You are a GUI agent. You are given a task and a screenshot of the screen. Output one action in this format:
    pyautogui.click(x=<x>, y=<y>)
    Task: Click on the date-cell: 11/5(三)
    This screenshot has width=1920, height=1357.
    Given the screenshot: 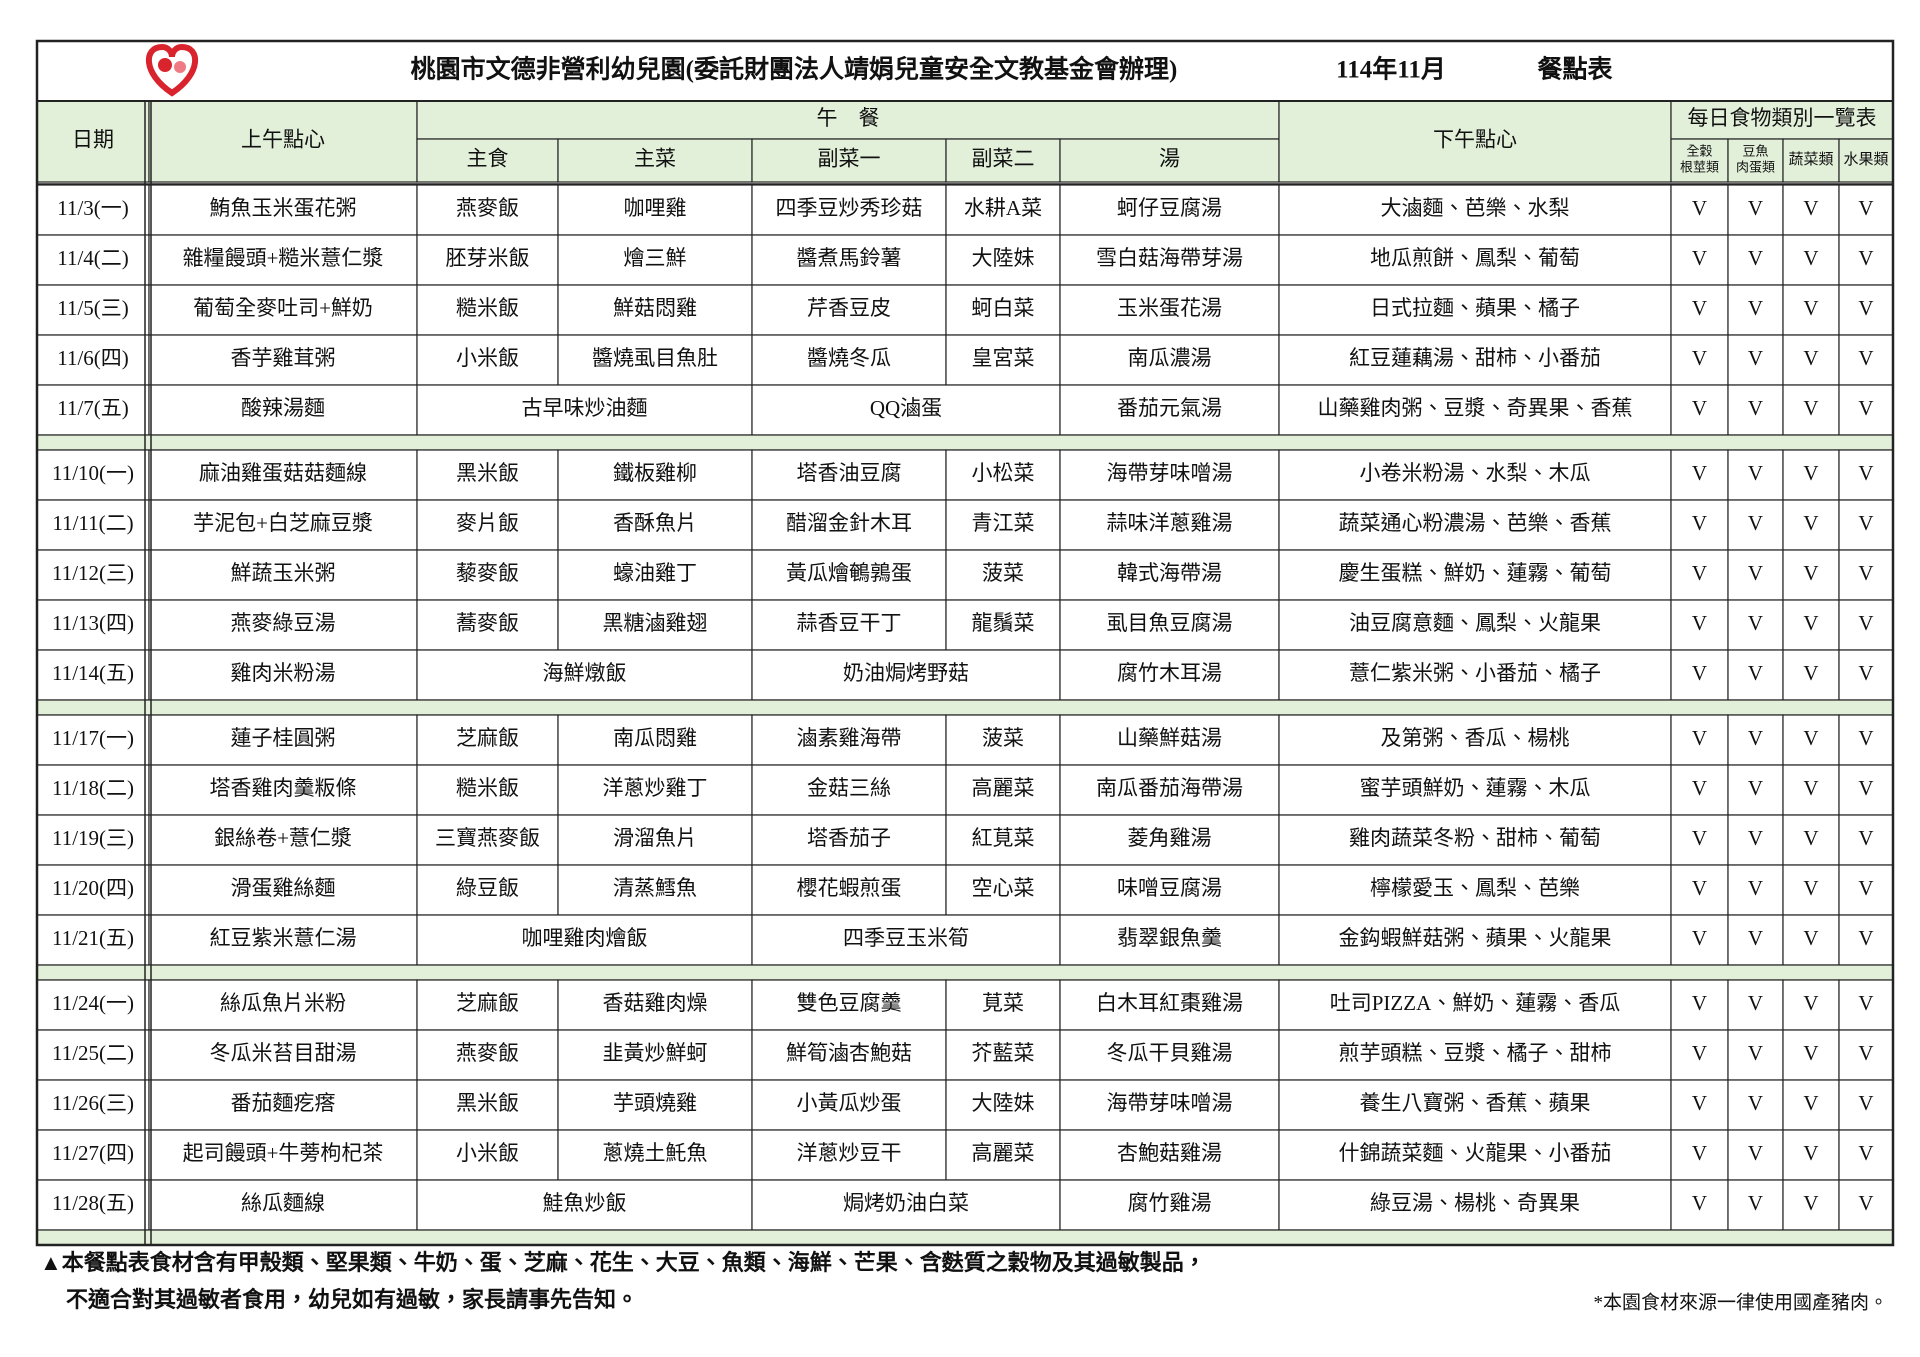 What is the action you would take?
    pyautogui.click(x=93, y=308)
    